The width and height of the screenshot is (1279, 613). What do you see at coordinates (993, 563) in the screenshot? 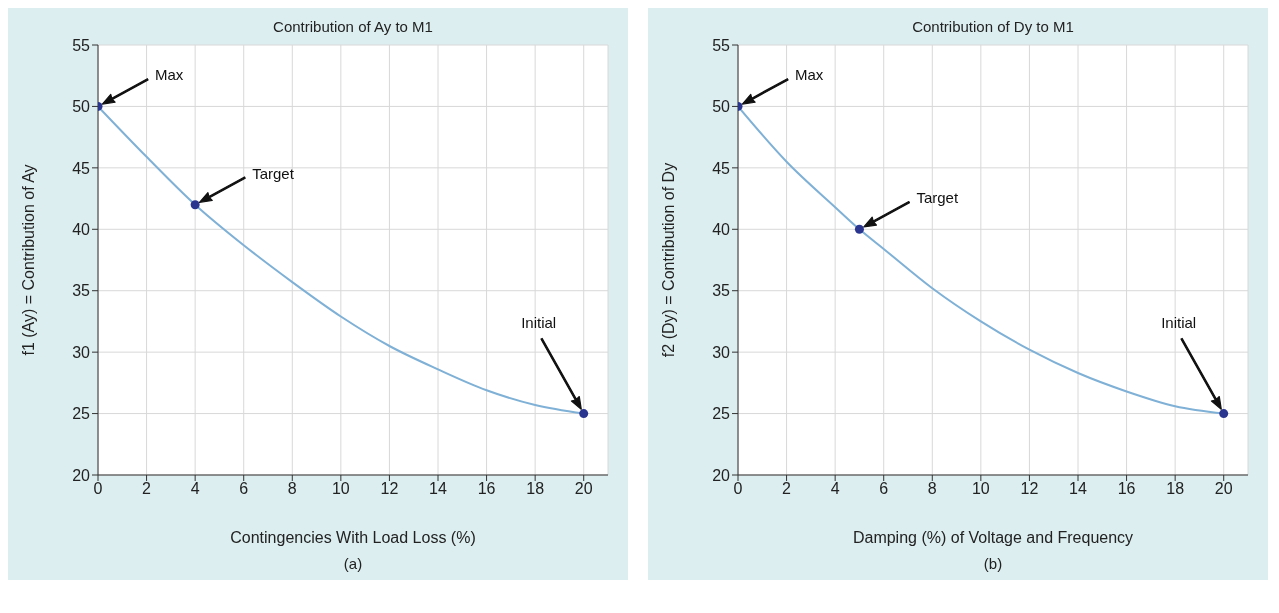
I see `text: (b)` at bounding box center [993, 563].